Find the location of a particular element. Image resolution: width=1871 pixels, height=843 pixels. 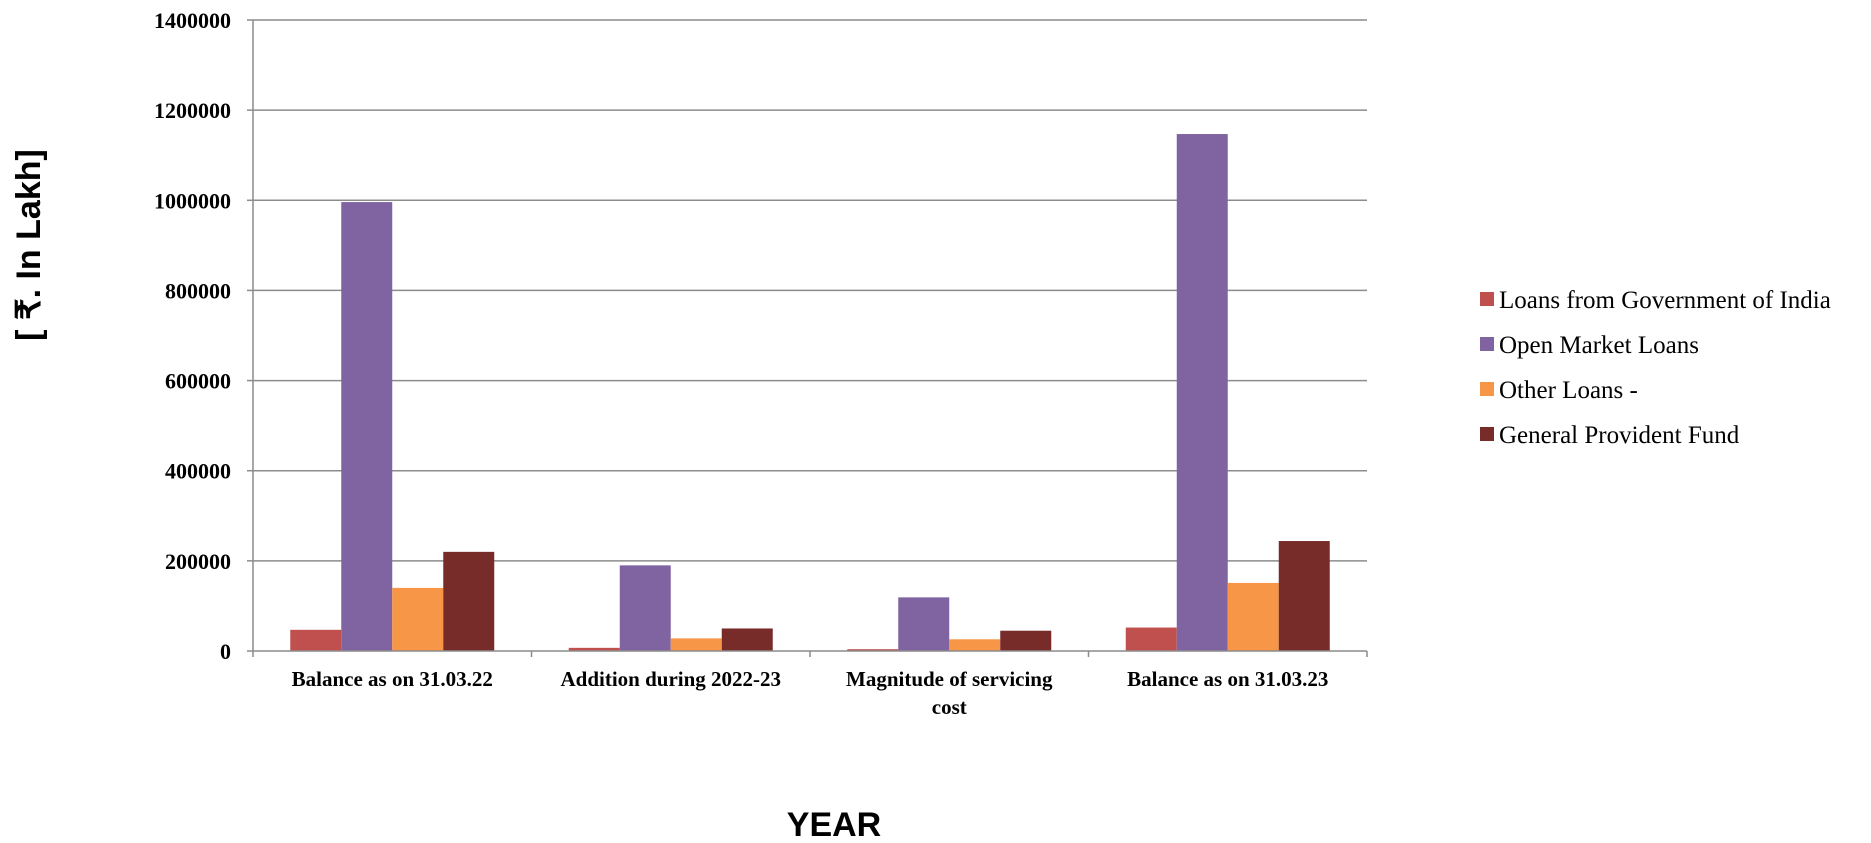

legend-item: Open Market Loans is located at coordinates (1589, 345).